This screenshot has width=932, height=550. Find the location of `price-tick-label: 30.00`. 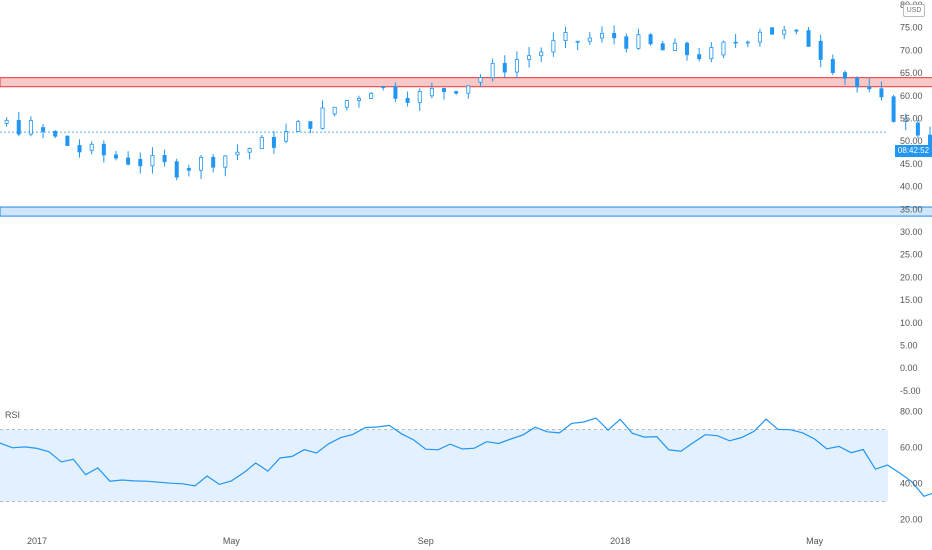

price-tick-label: 30.00 is located at coordinates (911, 232).